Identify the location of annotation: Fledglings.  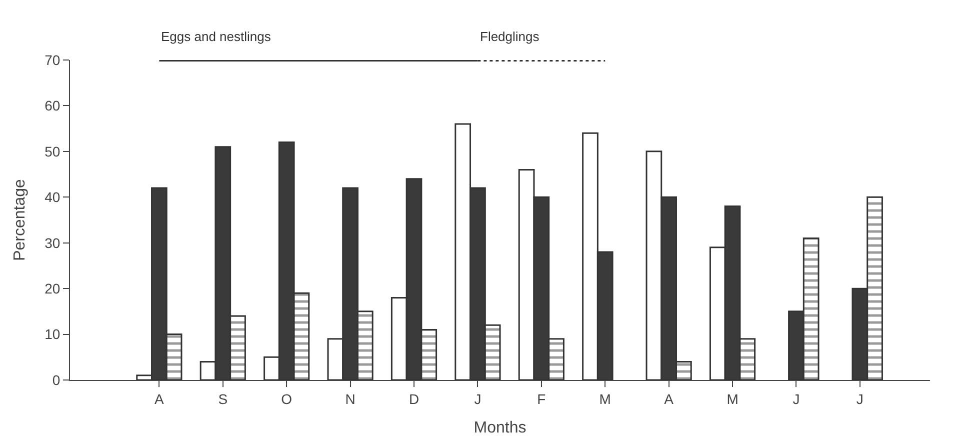
(510, 36).